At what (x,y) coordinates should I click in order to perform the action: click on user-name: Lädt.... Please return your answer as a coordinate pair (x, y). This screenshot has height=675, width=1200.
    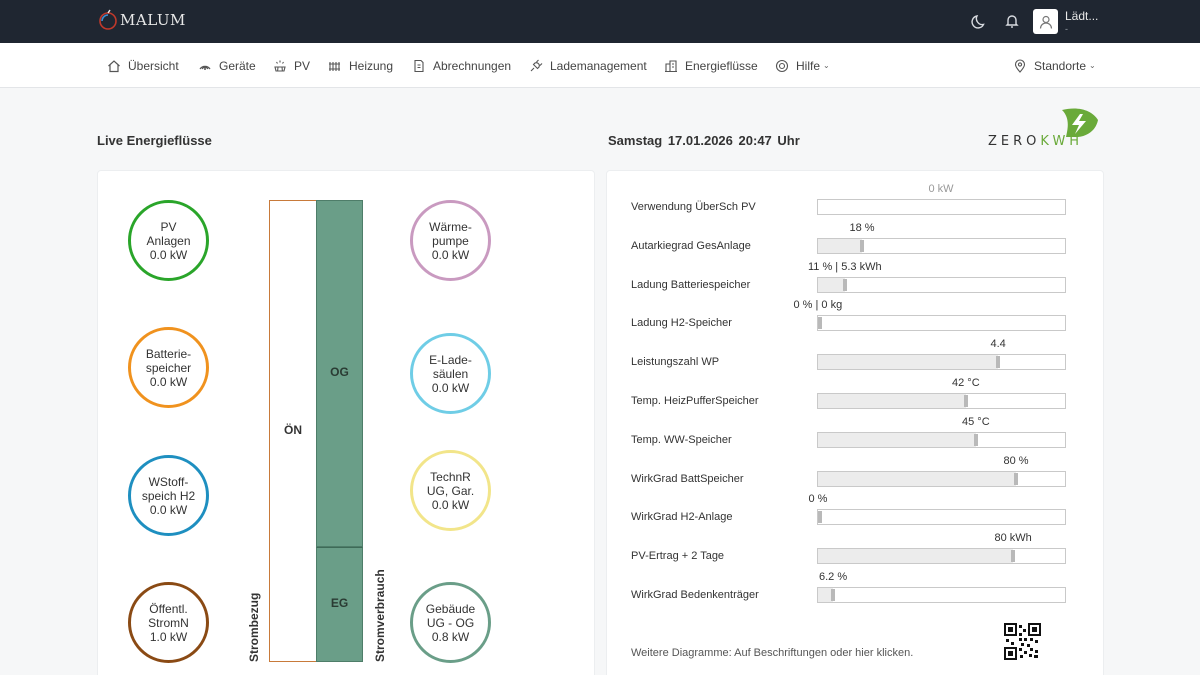
    Looking at the image, I should click on (1082, 16).